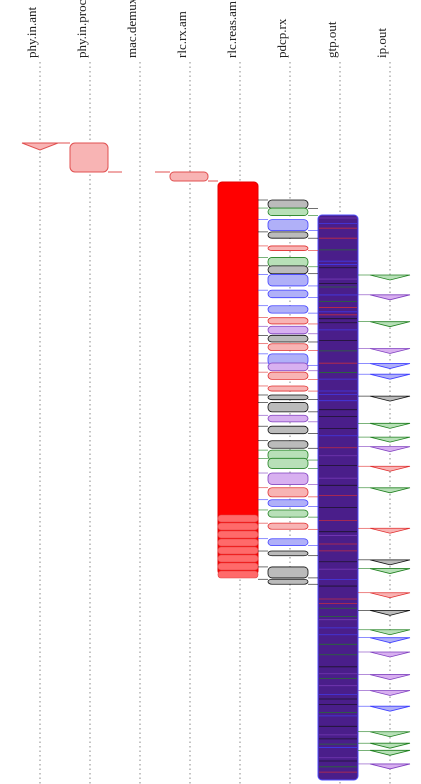  I want to click on lane-label: mac.demux, so click(131, 29).